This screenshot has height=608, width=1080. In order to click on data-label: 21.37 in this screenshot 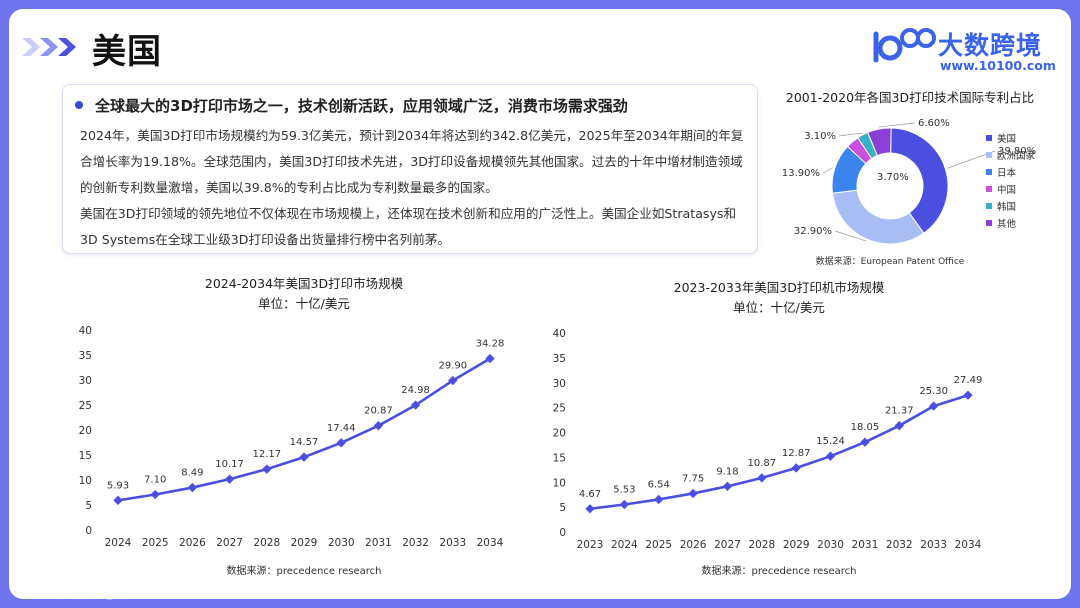, I will do `click(899, 411)`.